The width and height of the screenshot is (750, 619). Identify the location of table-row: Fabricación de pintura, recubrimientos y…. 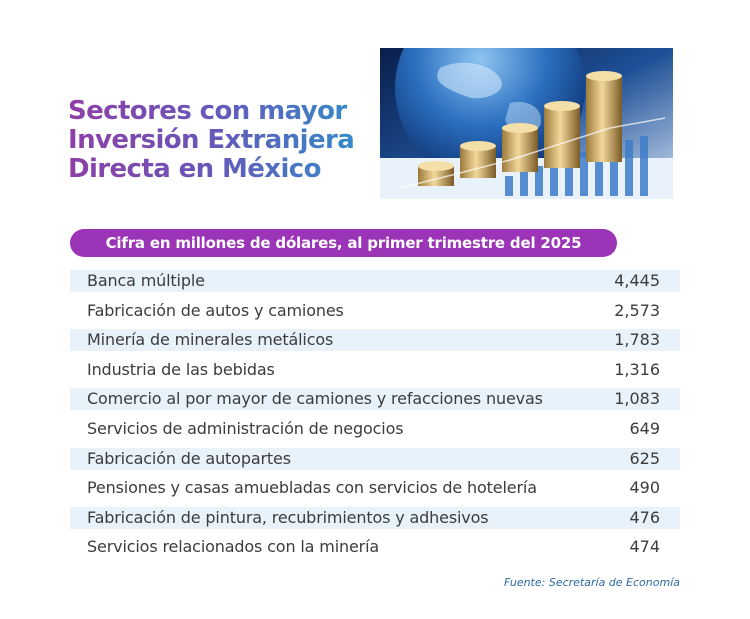
(375, 517).